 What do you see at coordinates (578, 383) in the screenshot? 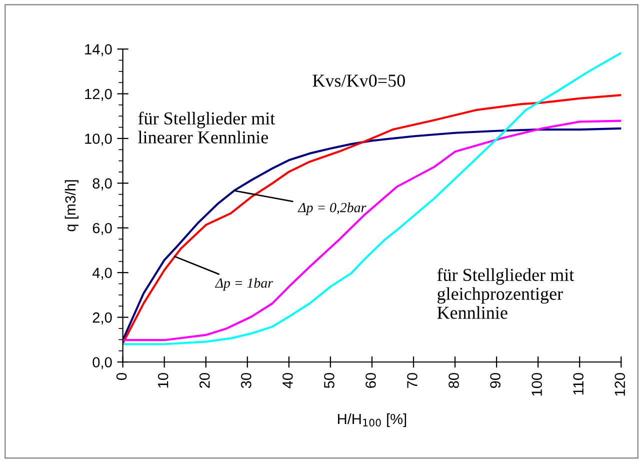
I see `x-tick-label: 110` at bounding box center [578, 383].